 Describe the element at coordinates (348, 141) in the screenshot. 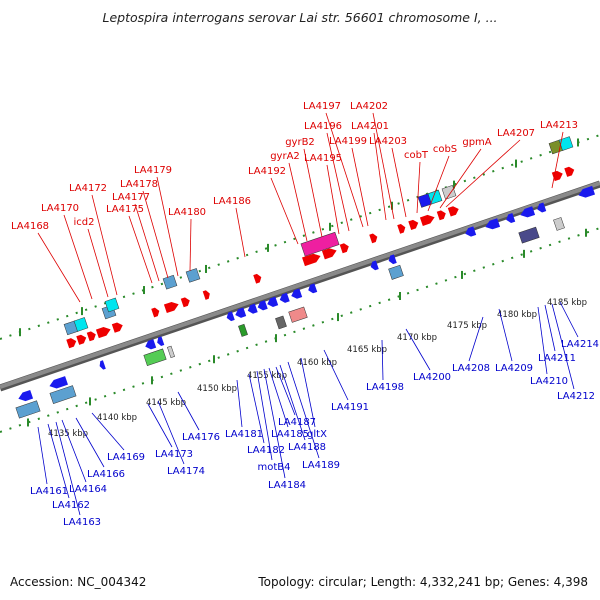

I see `forward-gene-label: LA4199` at that location.